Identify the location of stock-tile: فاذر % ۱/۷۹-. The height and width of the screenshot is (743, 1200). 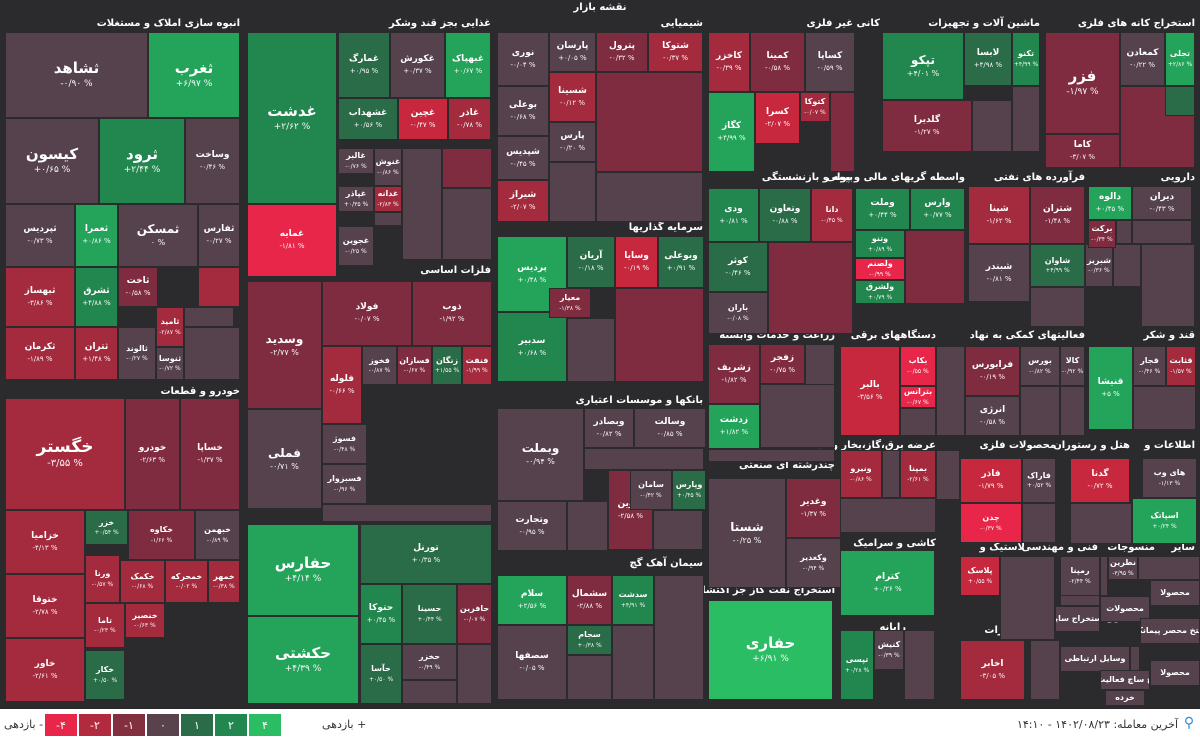
(991, 480).